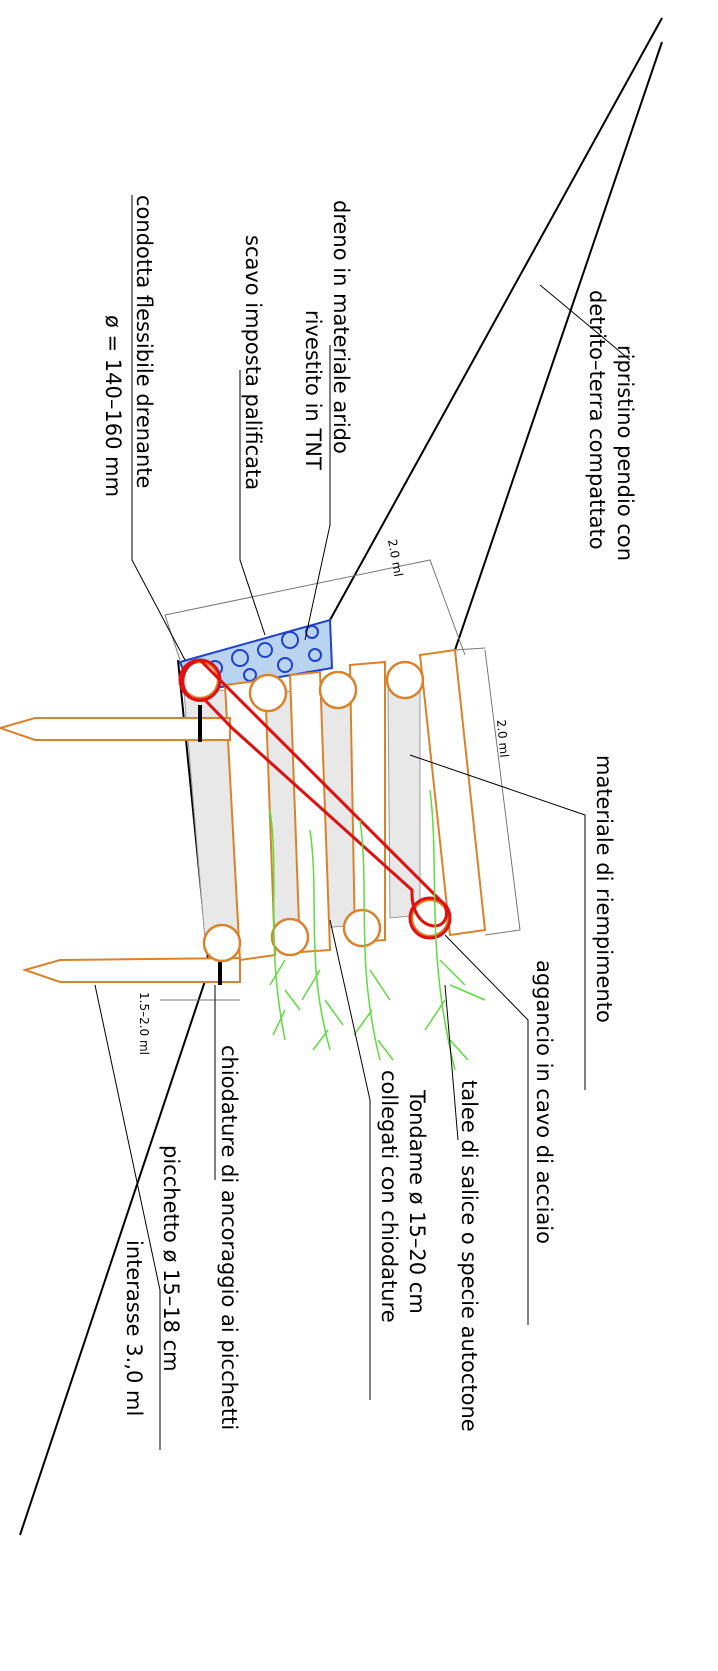 The height and width of the screenshot is (1671, 718). What do you see at coordinates (389, 1196) in the screenshot?
I see `label: collegati con chiodature` at bounding box center [389, 1196].